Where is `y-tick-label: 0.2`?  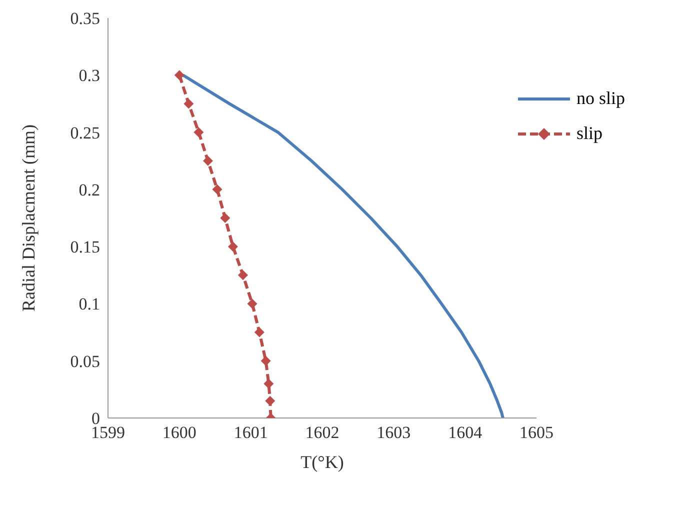
y-tick-label: 0.2 is located at coordinates (89, 190).